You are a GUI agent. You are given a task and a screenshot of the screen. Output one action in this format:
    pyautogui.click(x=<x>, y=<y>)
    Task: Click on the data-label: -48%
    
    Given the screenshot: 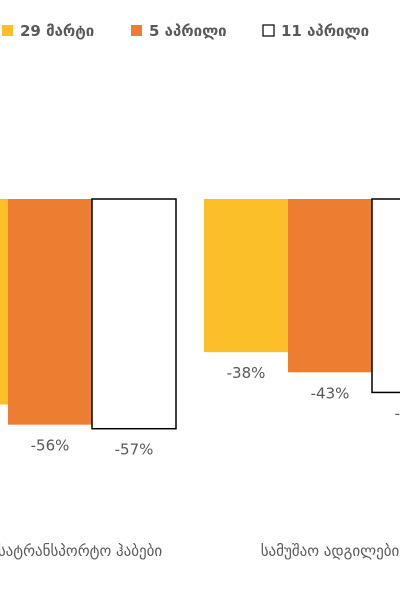 What is the action you would take?
    pyautogui.click(x=397, y=413)
    